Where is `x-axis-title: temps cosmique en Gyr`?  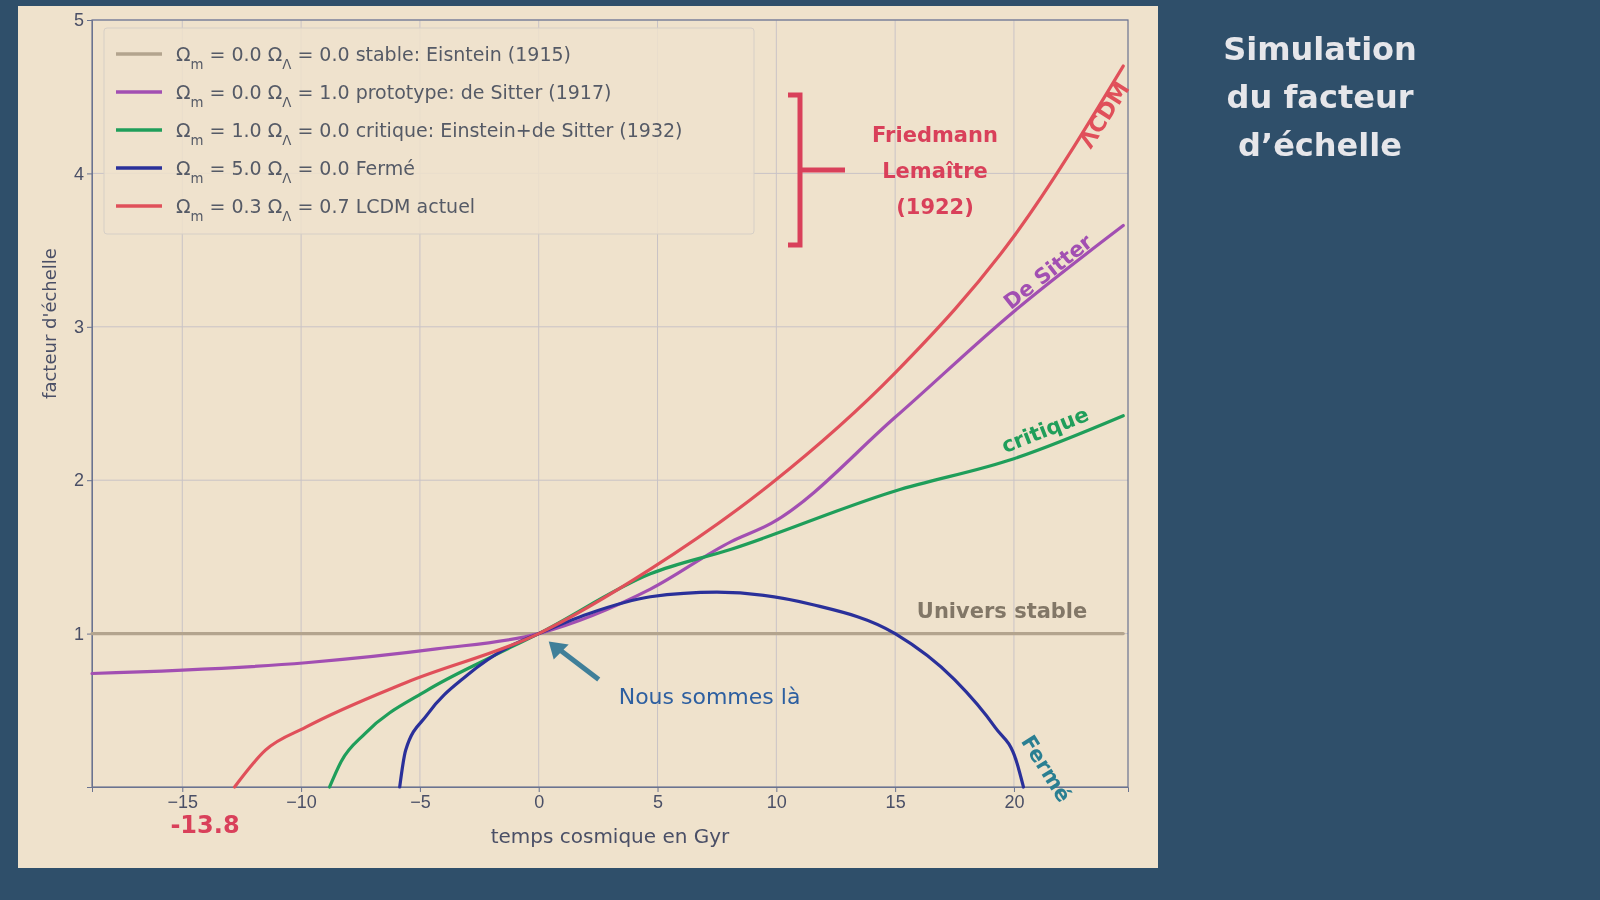
x-axis-title: temps cosmique en Gyr is located at coordinates (610, 836).